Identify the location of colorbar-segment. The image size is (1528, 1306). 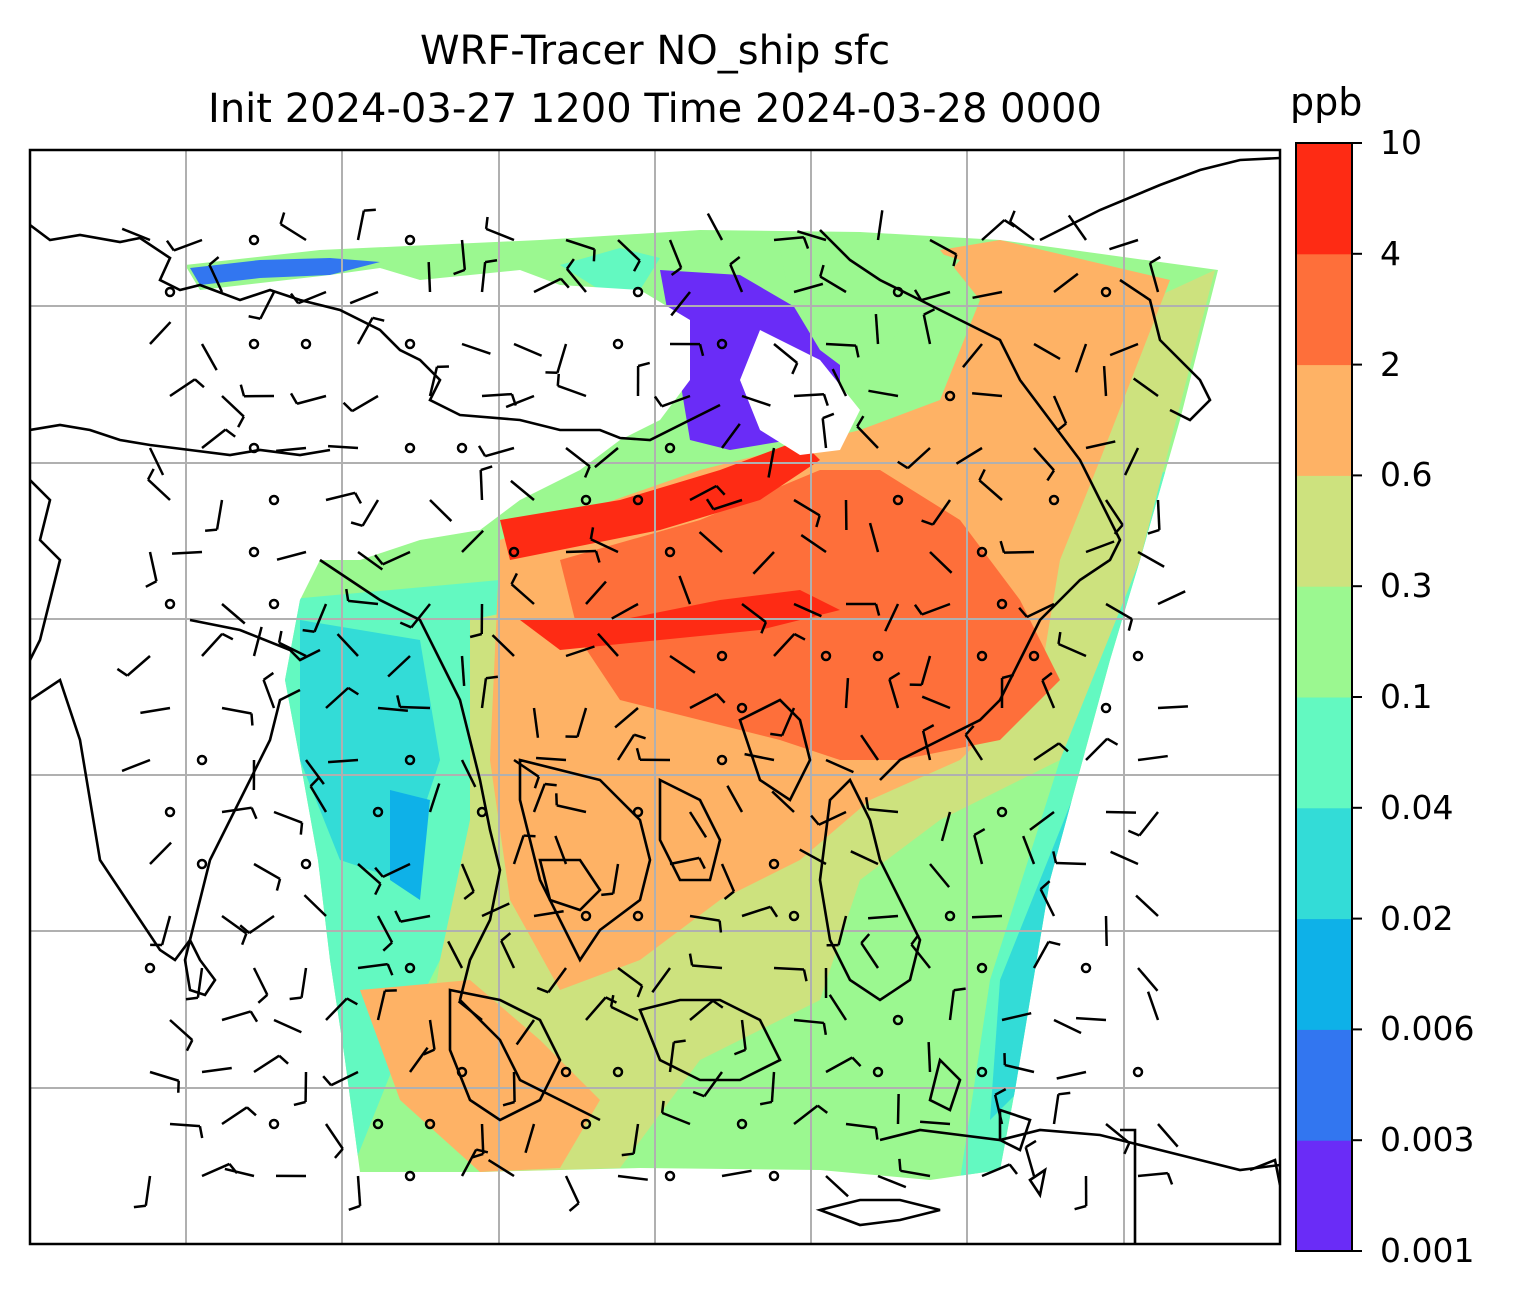
(1324, 1196).